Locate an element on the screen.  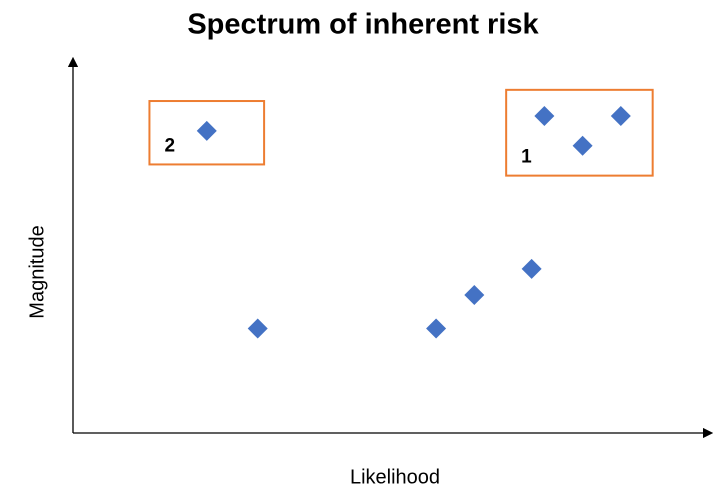
group-label: 1 is located at coordinates (526, 157).